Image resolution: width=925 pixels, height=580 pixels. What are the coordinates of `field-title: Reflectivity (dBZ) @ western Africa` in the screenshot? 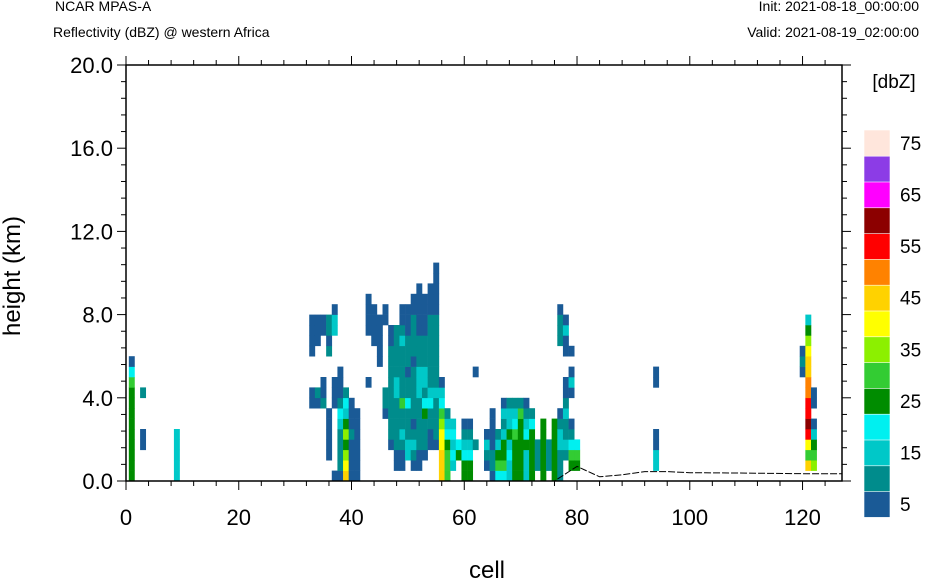 It's located at (161, 32).